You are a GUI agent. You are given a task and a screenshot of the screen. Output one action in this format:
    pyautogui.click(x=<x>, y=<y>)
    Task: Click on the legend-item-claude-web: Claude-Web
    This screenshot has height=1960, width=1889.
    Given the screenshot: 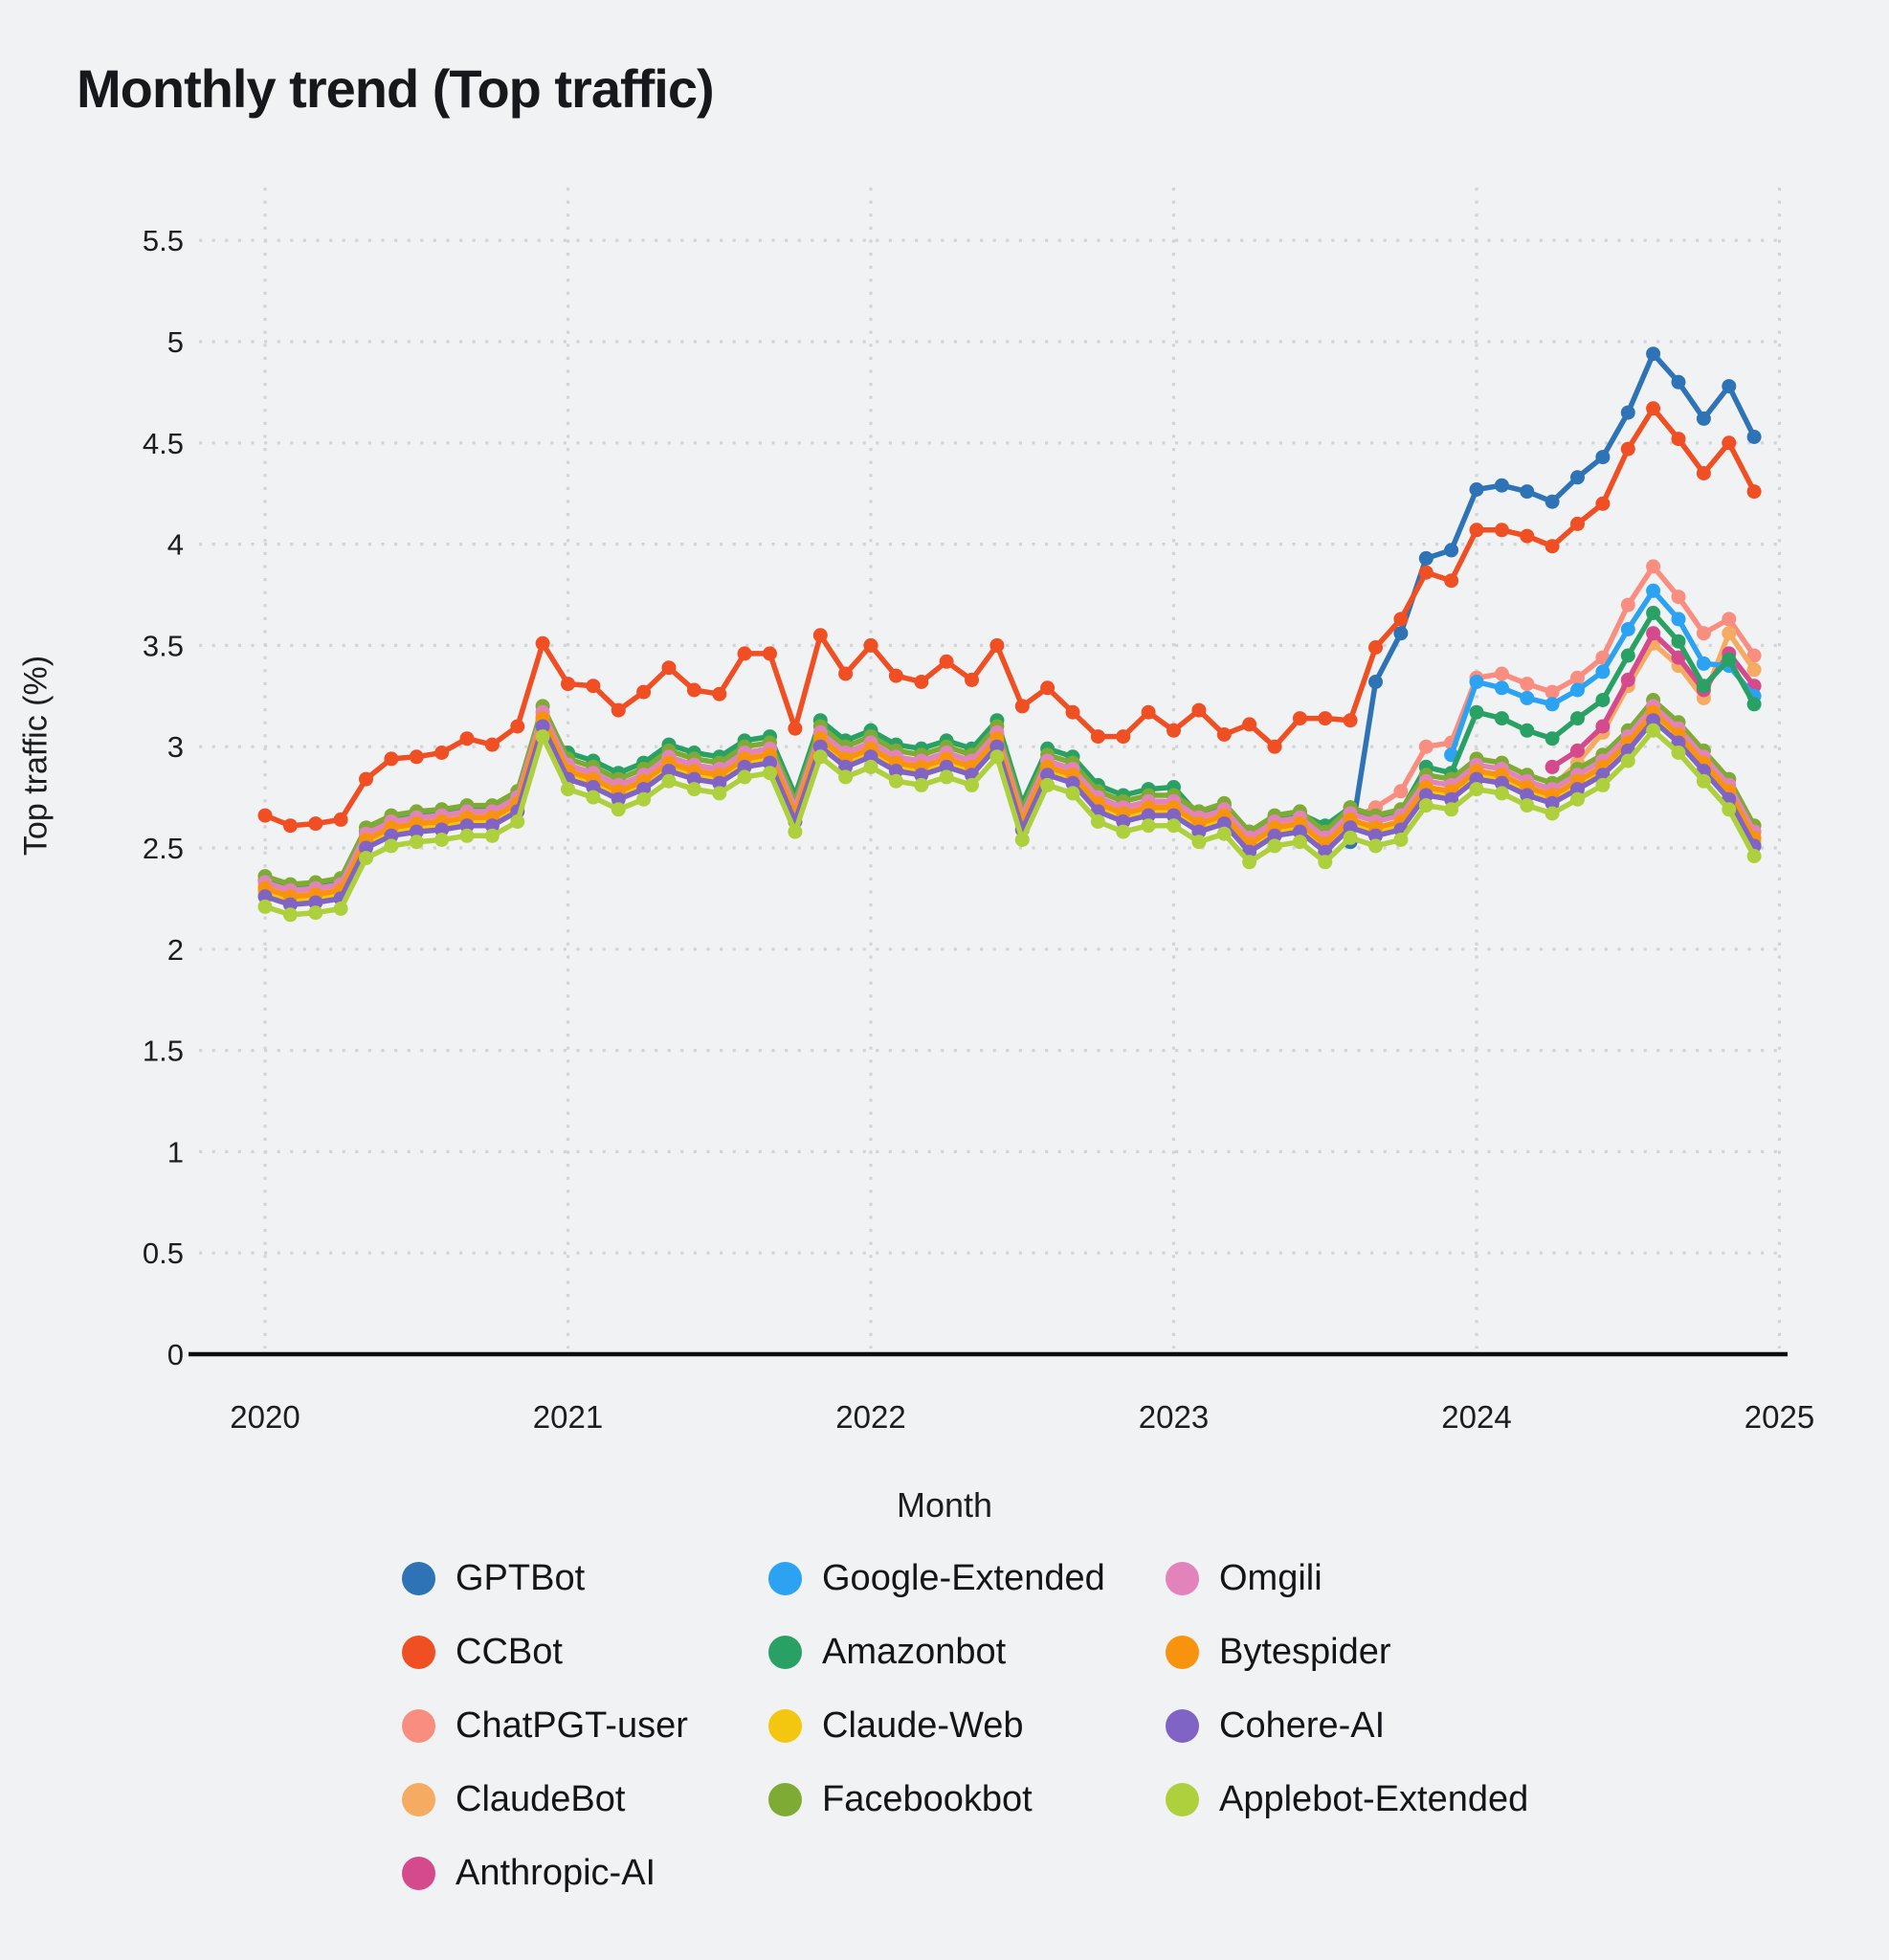 What is the action you would take?
    pyautogui.click(x=896, y=1726)
    